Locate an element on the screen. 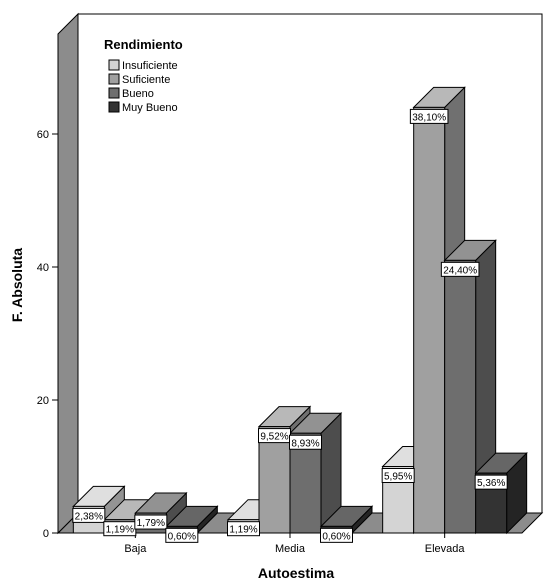 This screenshot has height=582, width=544. data-label-text: 8,93% is located at coordinates (305, 443).